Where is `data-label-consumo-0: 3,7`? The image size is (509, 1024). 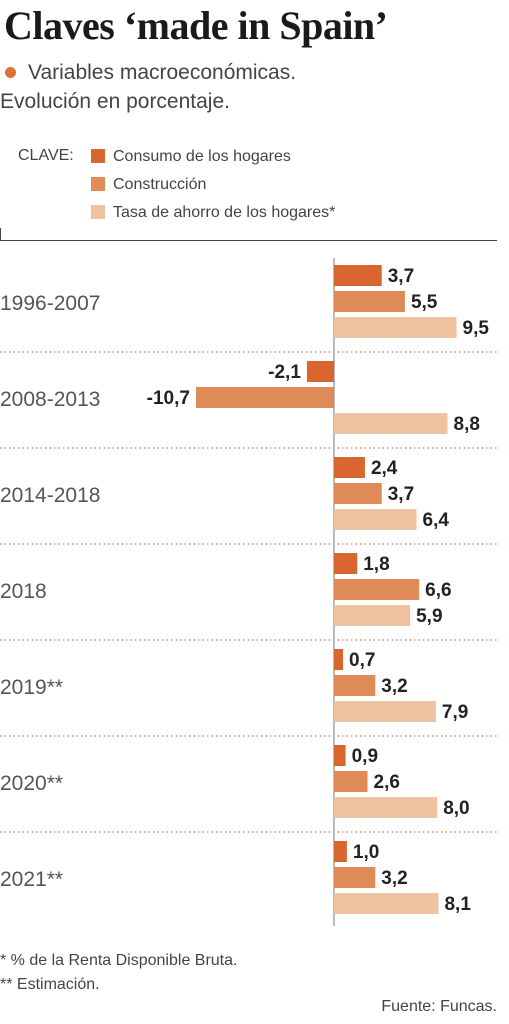 data-label-consumo-0: 3,7 is located at coordinates (401, 276).